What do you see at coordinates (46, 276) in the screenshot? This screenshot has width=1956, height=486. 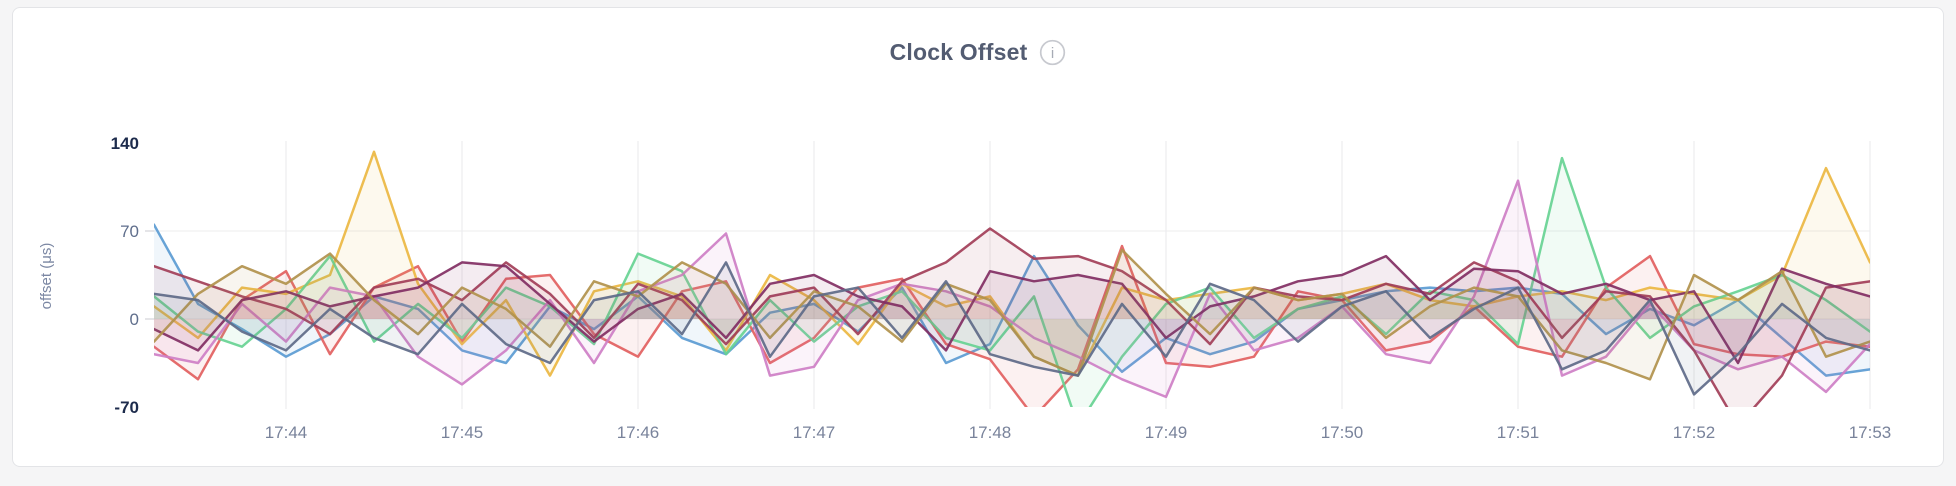 I see `y-axis-title: offset (μs)` at bounding box center [46, 276].